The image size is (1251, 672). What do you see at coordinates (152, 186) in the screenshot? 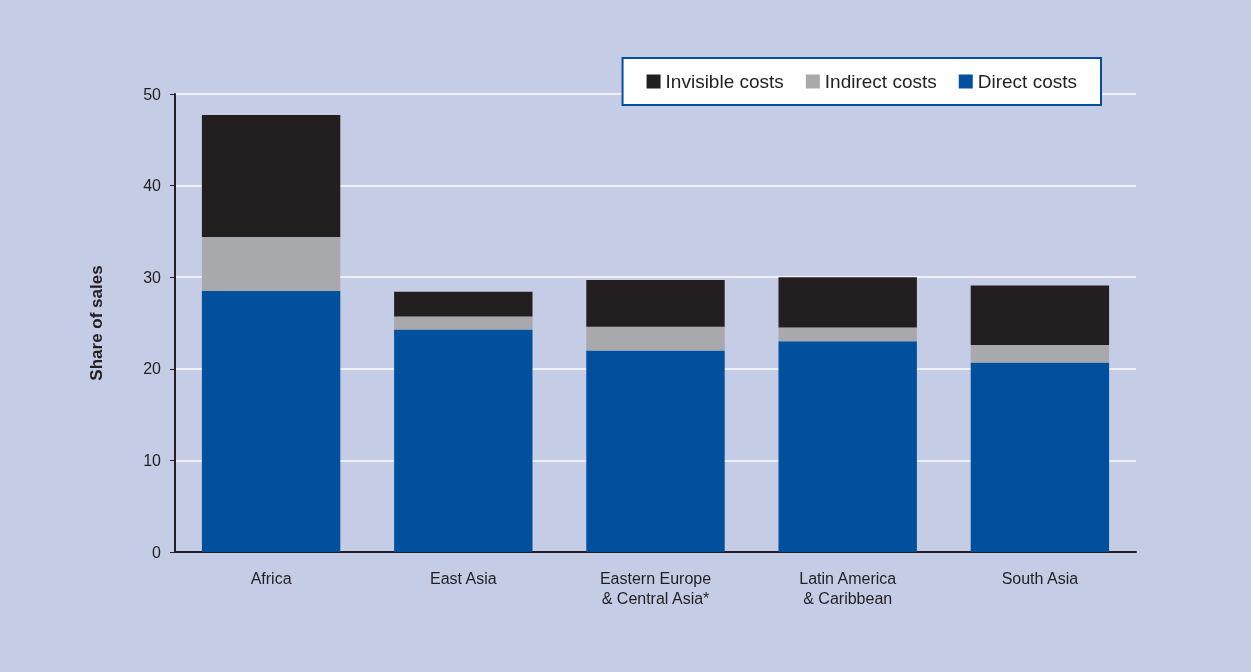
I see `y-tick-label: 40` at bounding box center [152, 186].